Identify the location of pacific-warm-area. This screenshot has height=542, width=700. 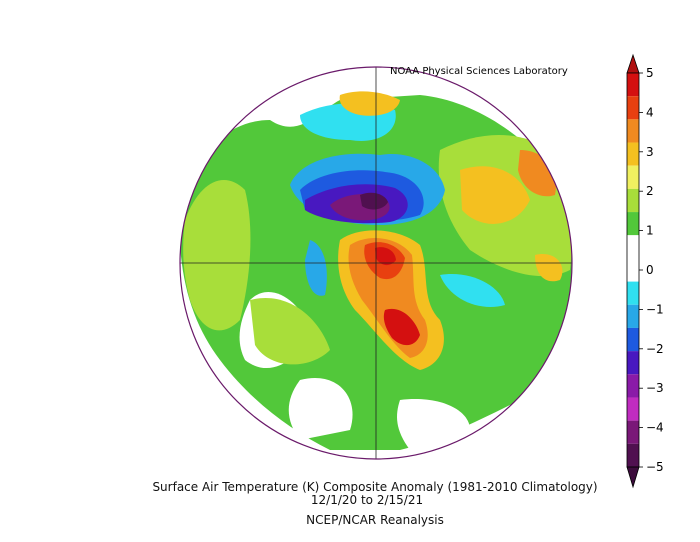
(217, 255).